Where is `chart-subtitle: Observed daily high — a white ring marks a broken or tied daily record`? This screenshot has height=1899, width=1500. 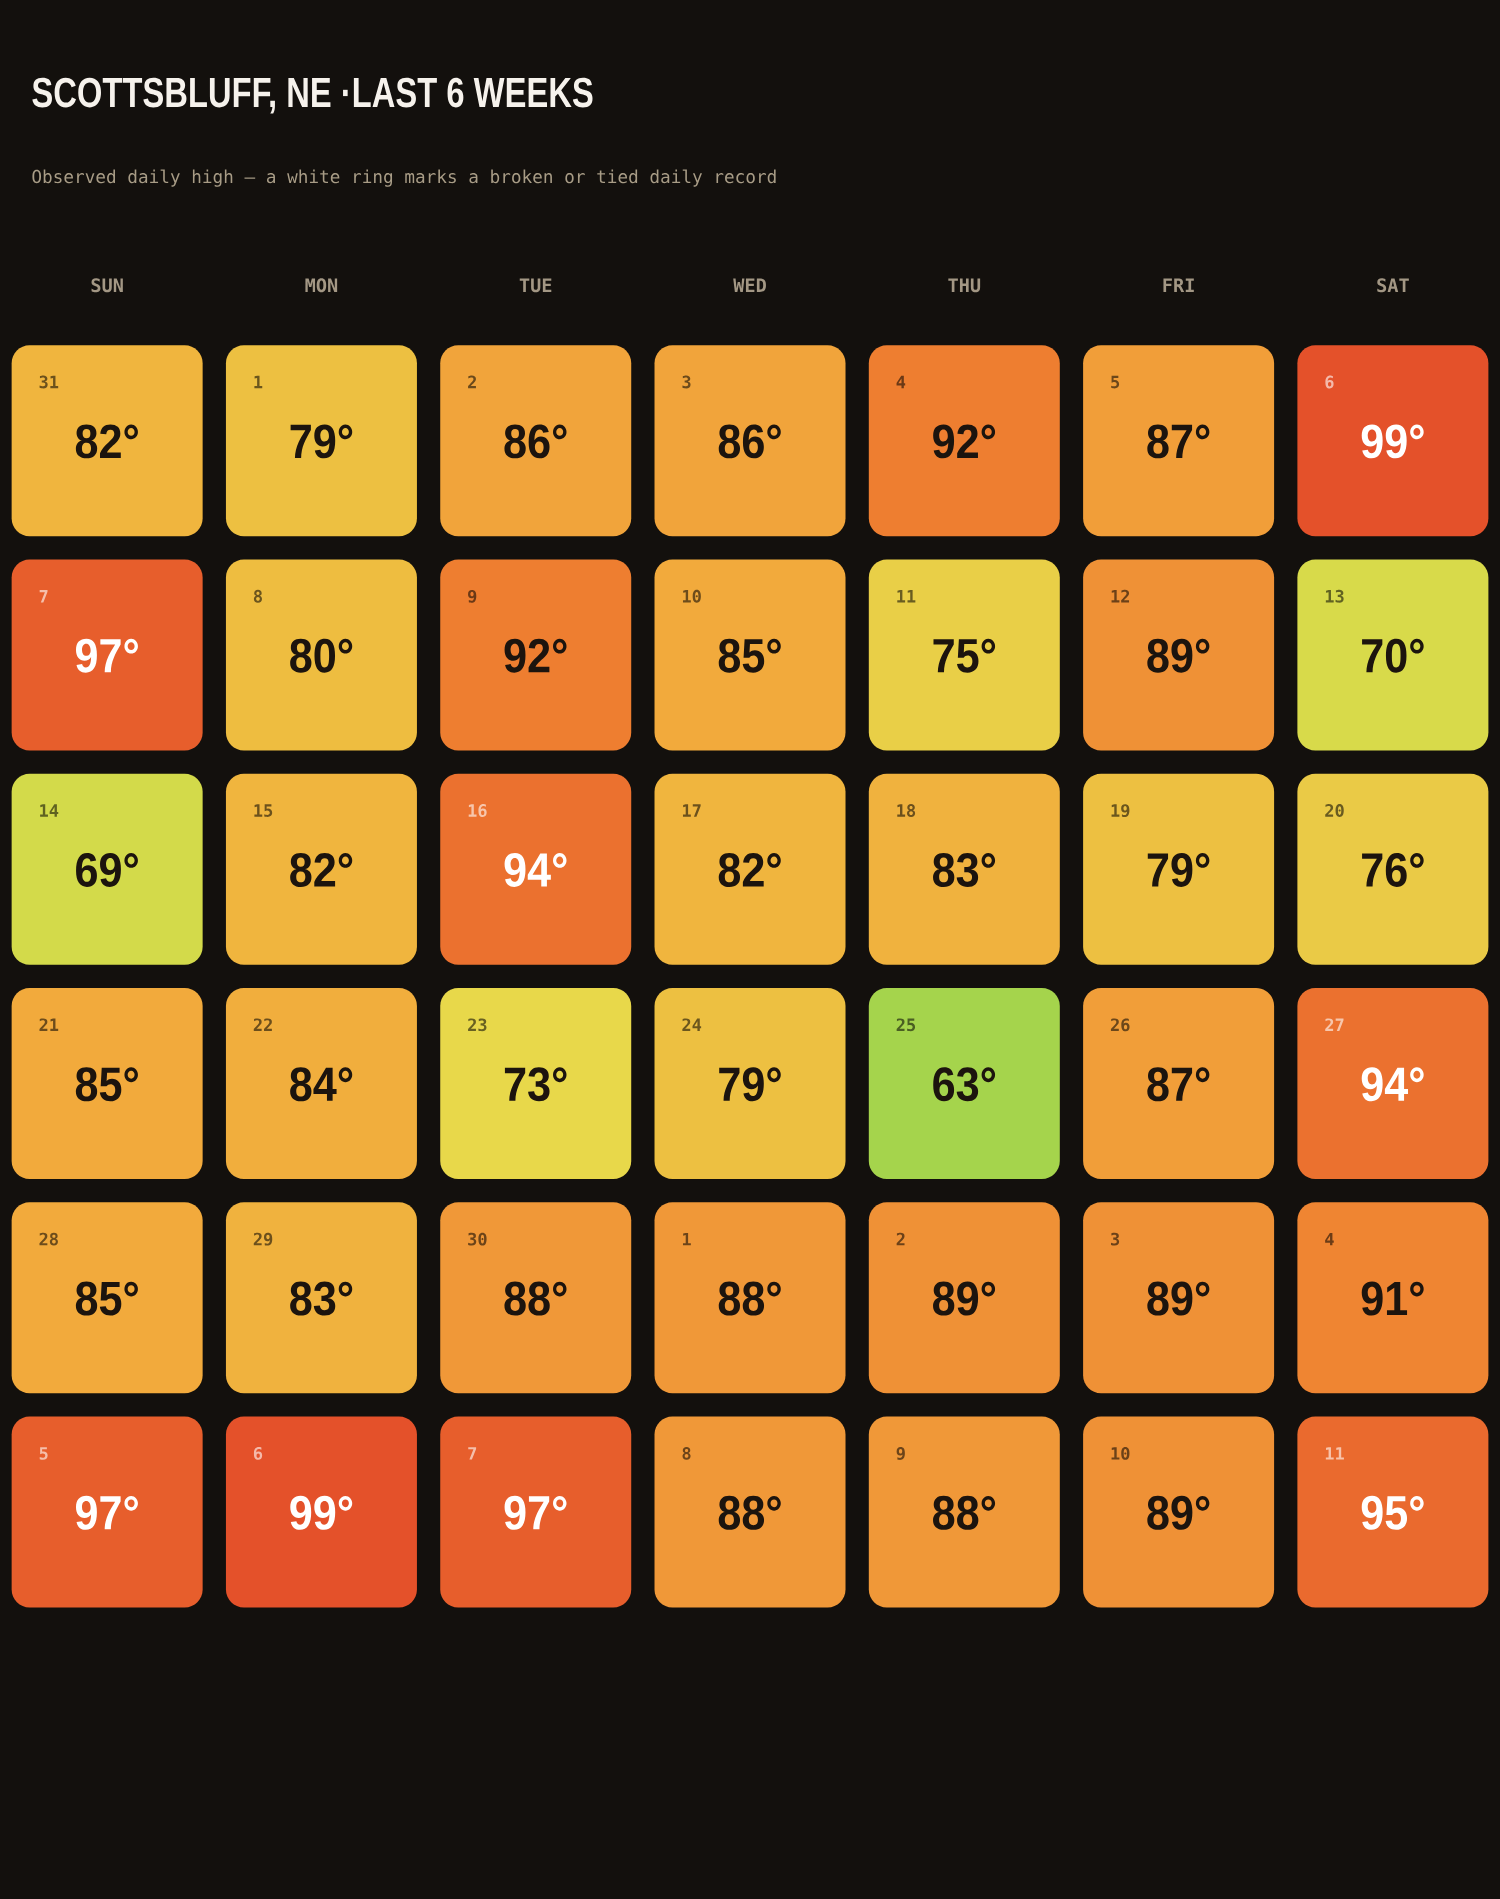
chart-subtitle: Observed daily high — a white ring marks a broken or tied daily record is located at coordinates (404, 178).